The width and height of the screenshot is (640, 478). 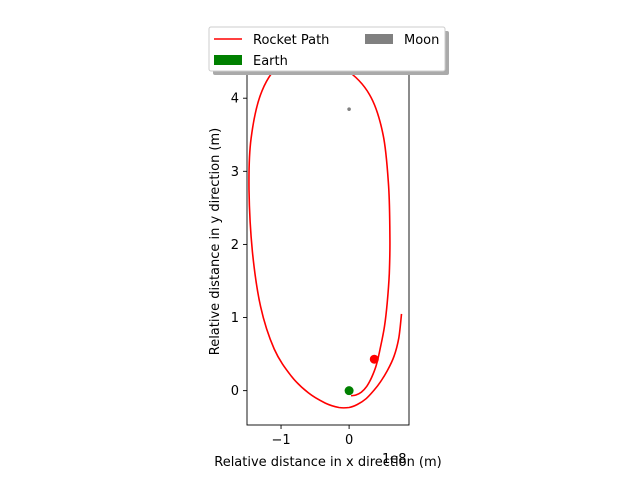 What do you see at coordinates (421, 40) in the screenshot?
I see `legend-label-moon: Moon` at bounding box center [421, 40].